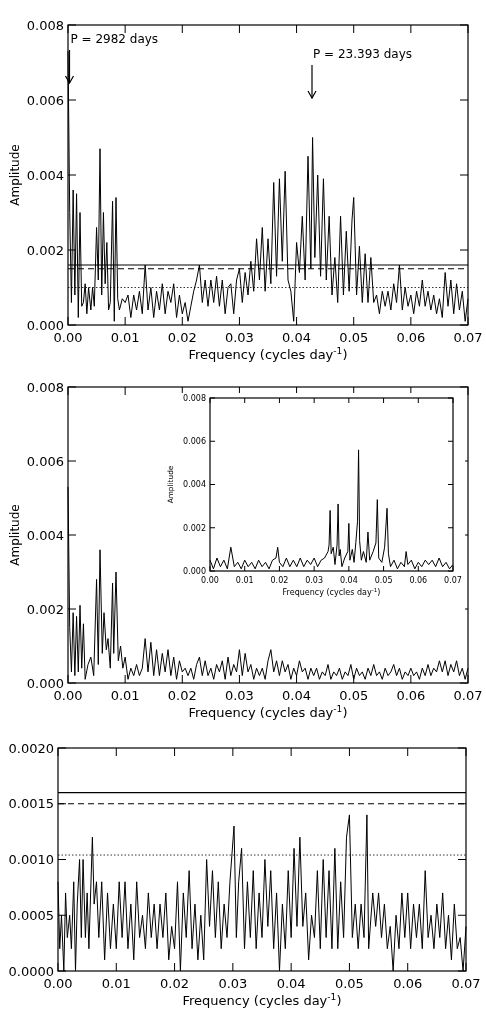 Image resolution: width=486 pixels, height=1016 pixels. I want to click on y-tick-label: 0.0005, so click(31, 915).